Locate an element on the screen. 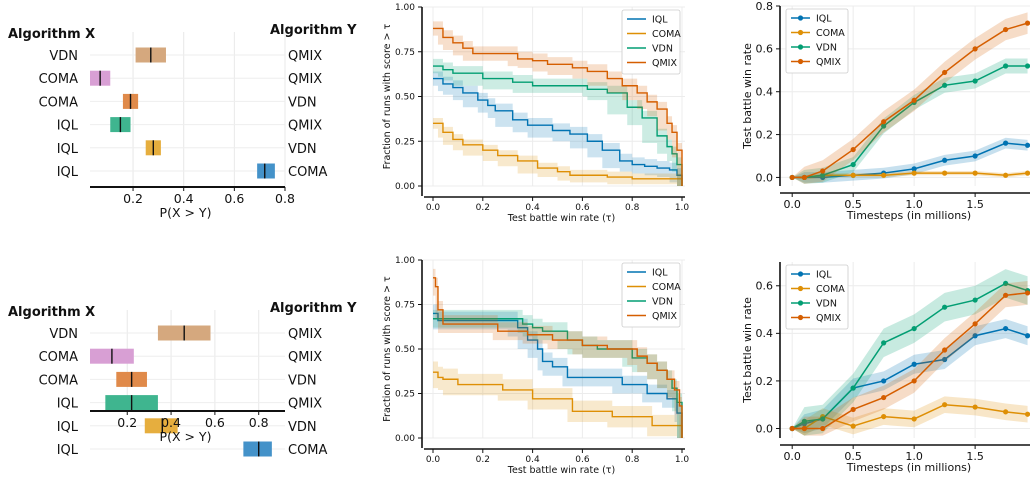 The height and width of the screenshot is (477, 1030). series-line-vdn is located at coordinates (558, 125).